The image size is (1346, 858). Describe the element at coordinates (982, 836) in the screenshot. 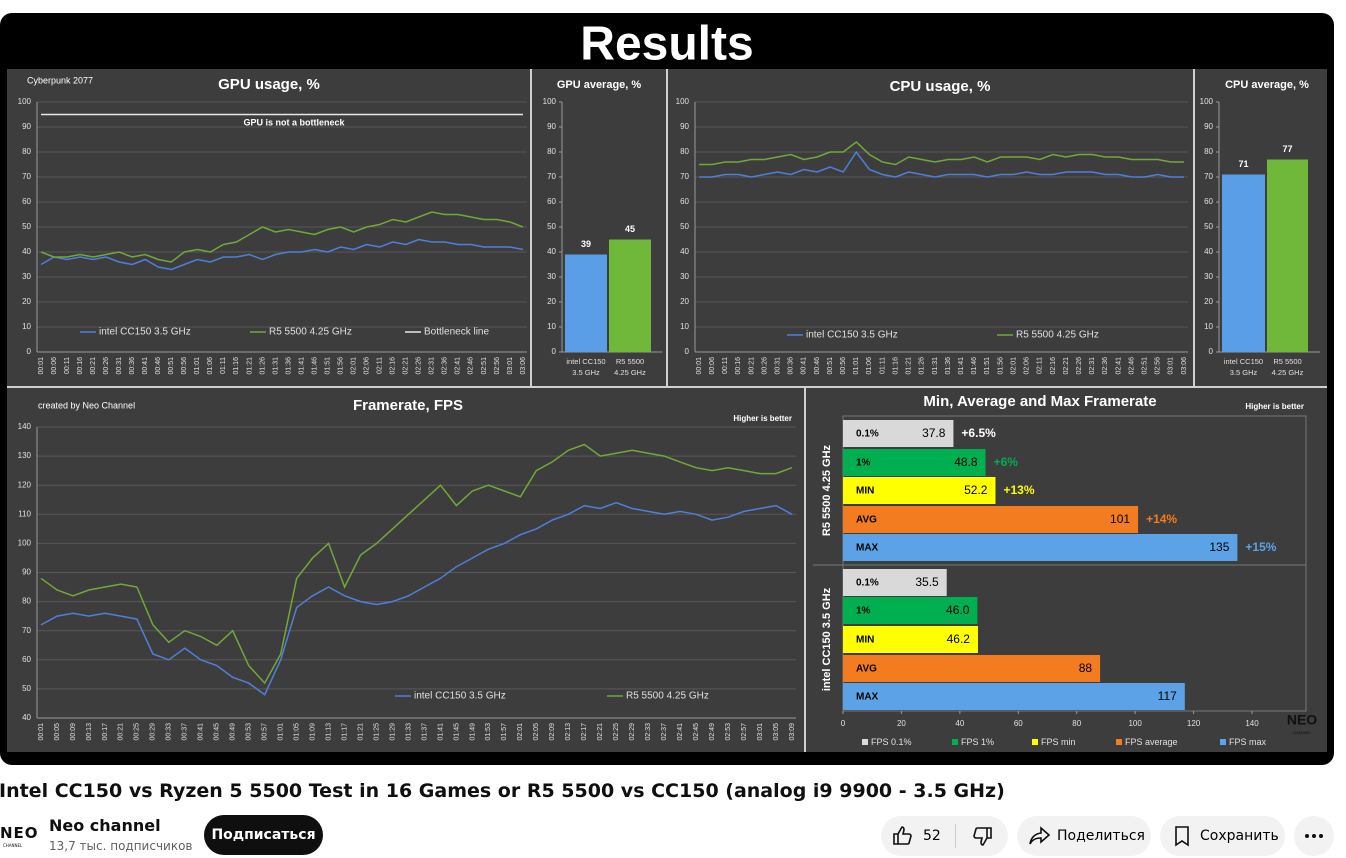

I see `dislike-icon` at that location.